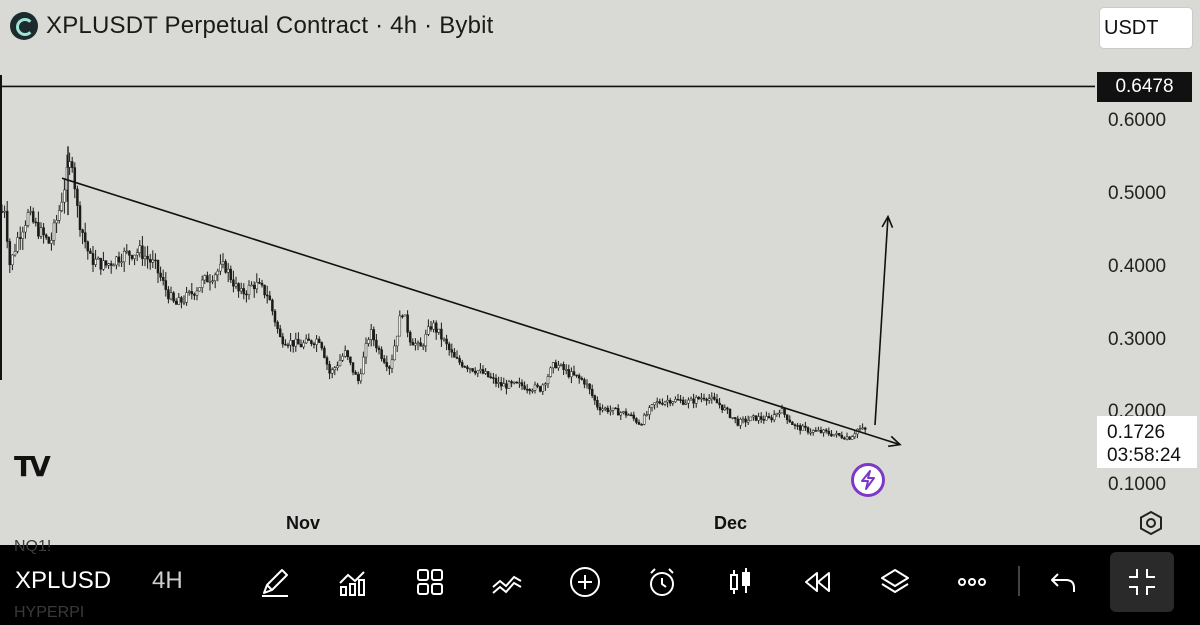 The width and height of the screenshot is (1200, 625). What do you see at coordinates (430, 582) in the screenshot?
I see `layouts-icon` at bounding box center [430, 582].